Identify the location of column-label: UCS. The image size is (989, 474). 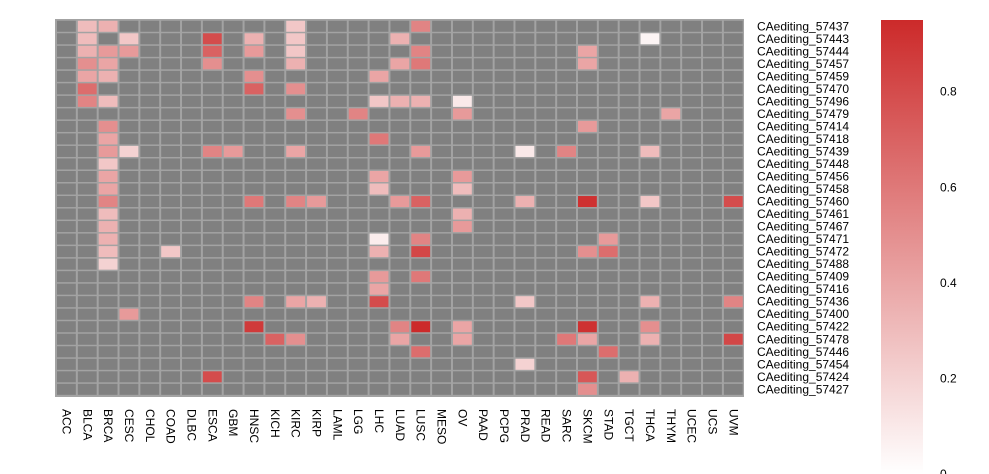
(712, 421).